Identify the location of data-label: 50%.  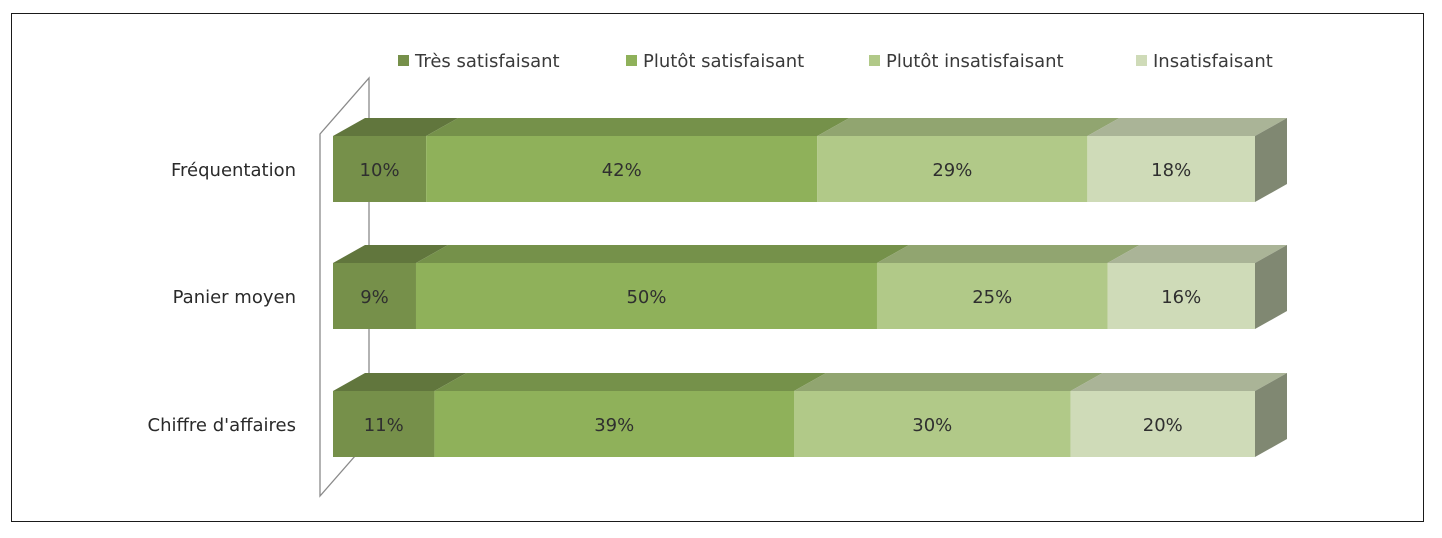
(646, 297).